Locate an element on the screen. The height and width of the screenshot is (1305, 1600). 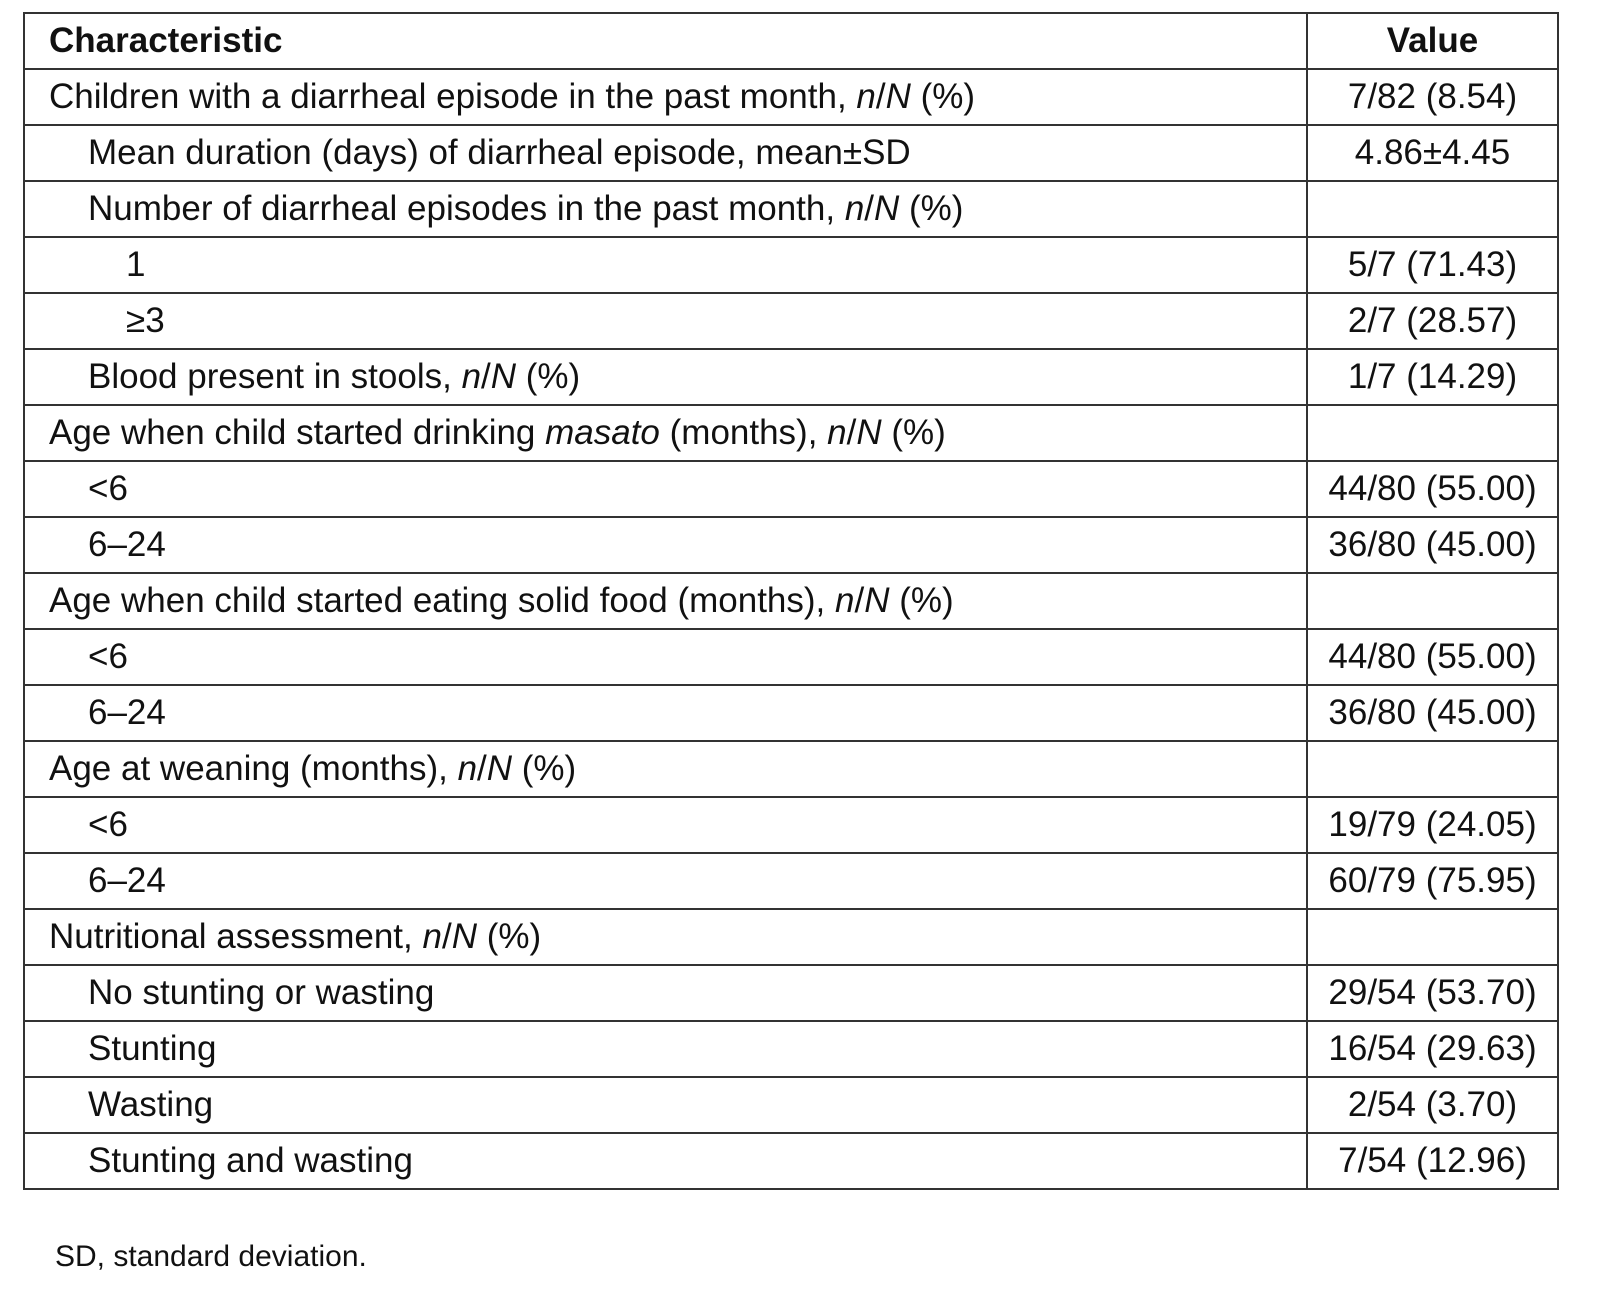
characteristic-cell: Stunting and wasting is located at coordinates (665, 1161).